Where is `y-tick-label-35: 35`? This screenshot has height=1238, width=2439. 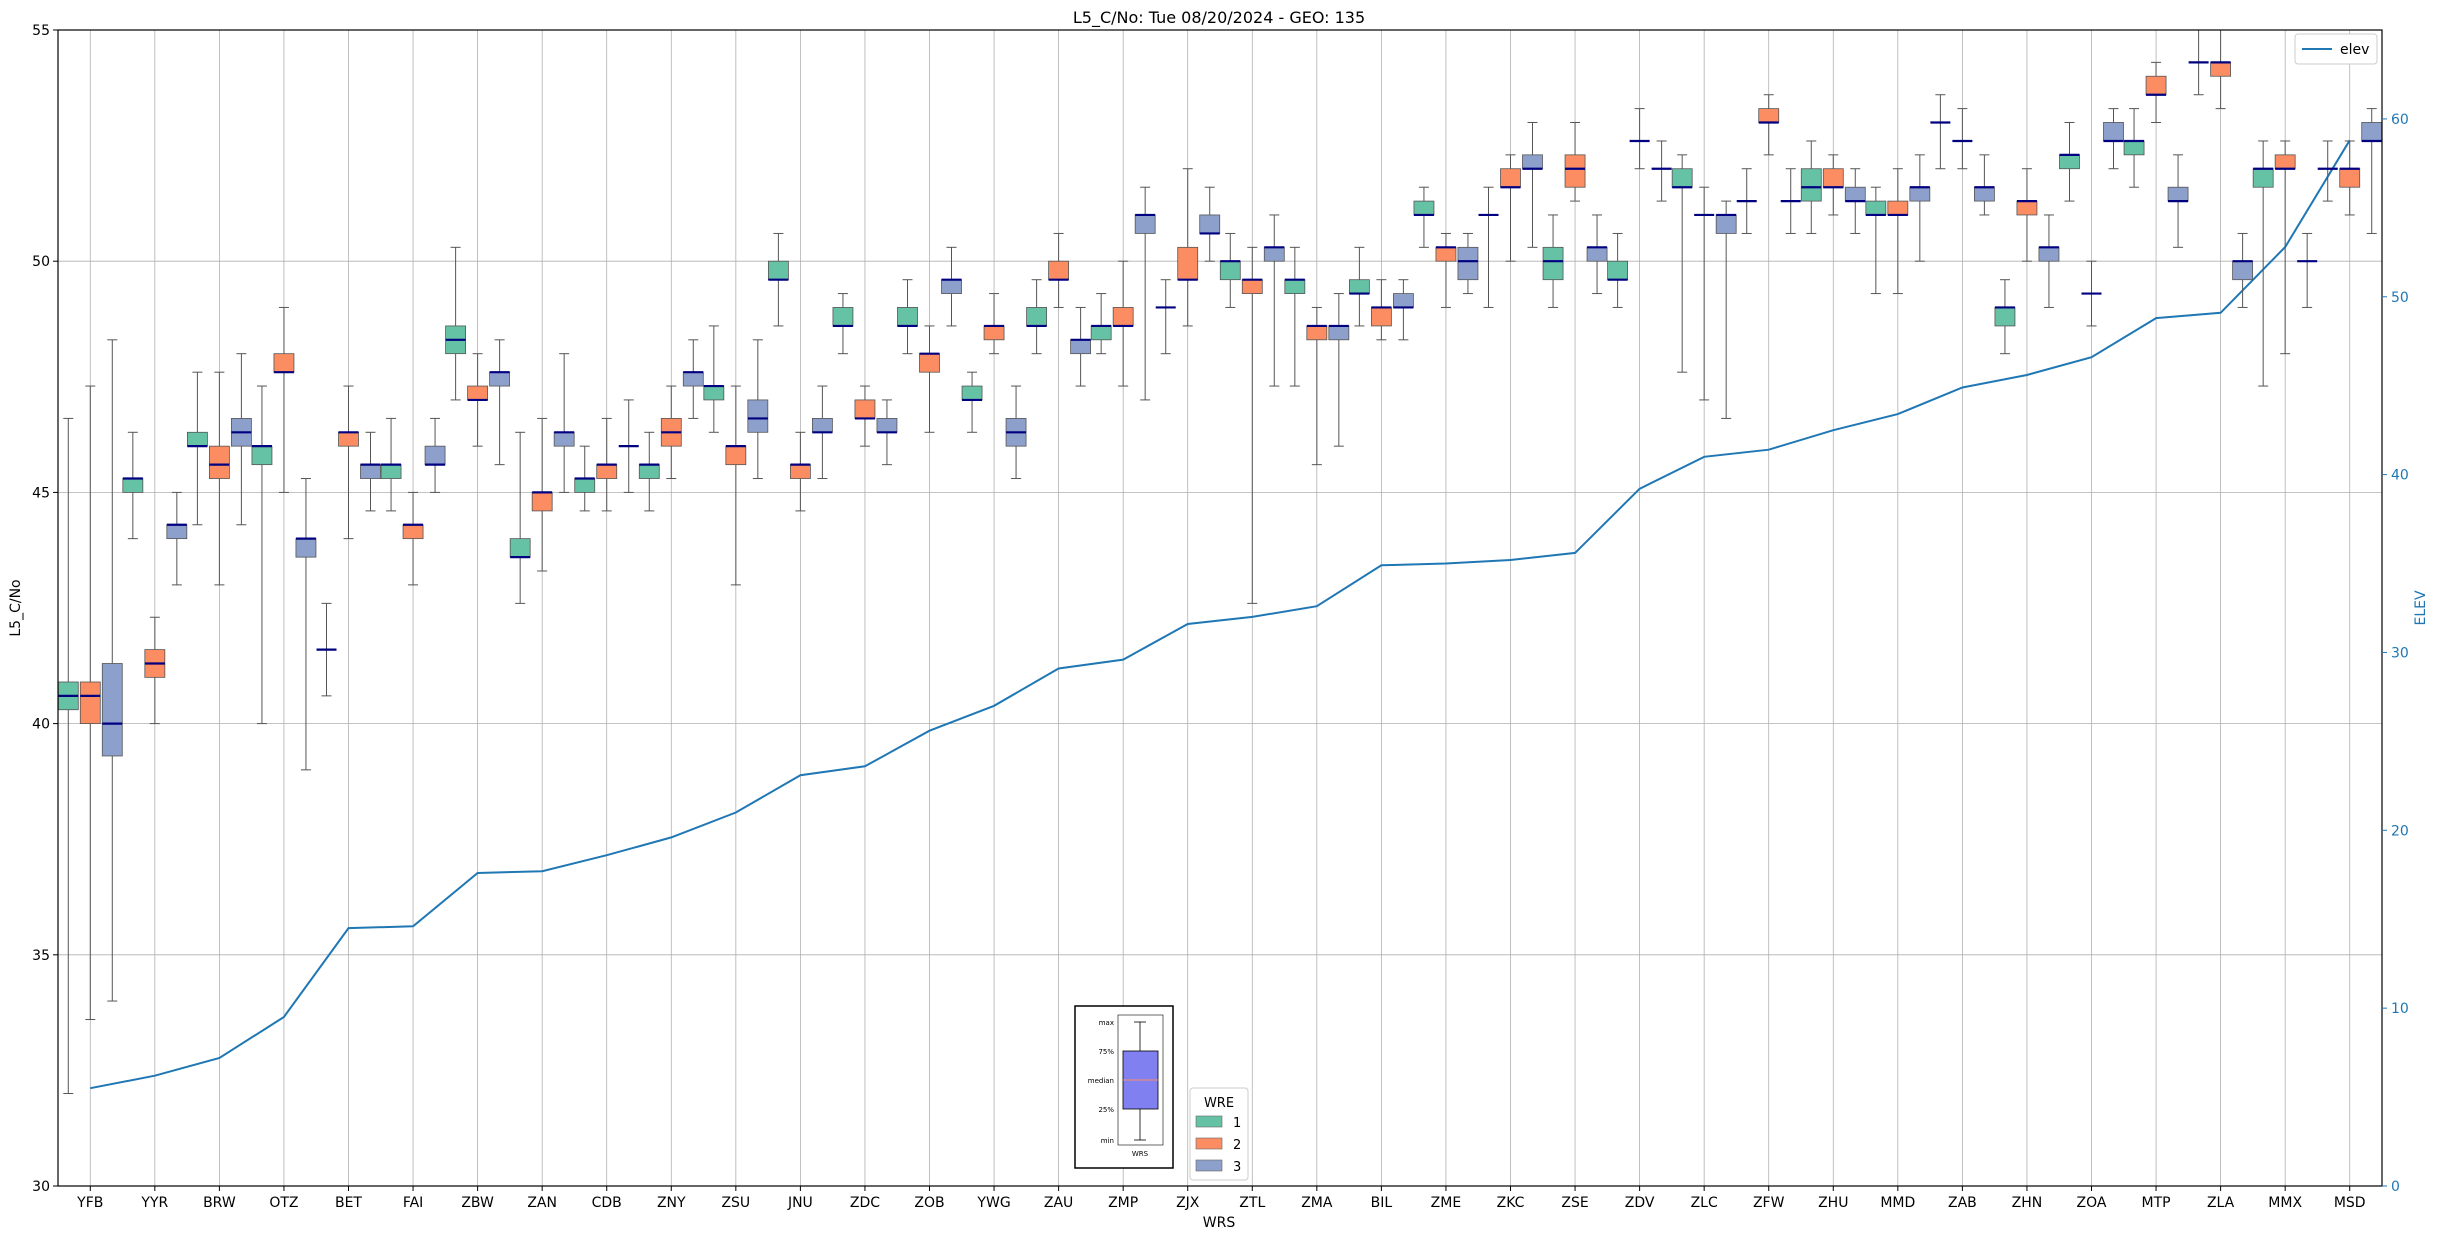
y-tick-label-35: 35 is located at coordinates (41, 956).